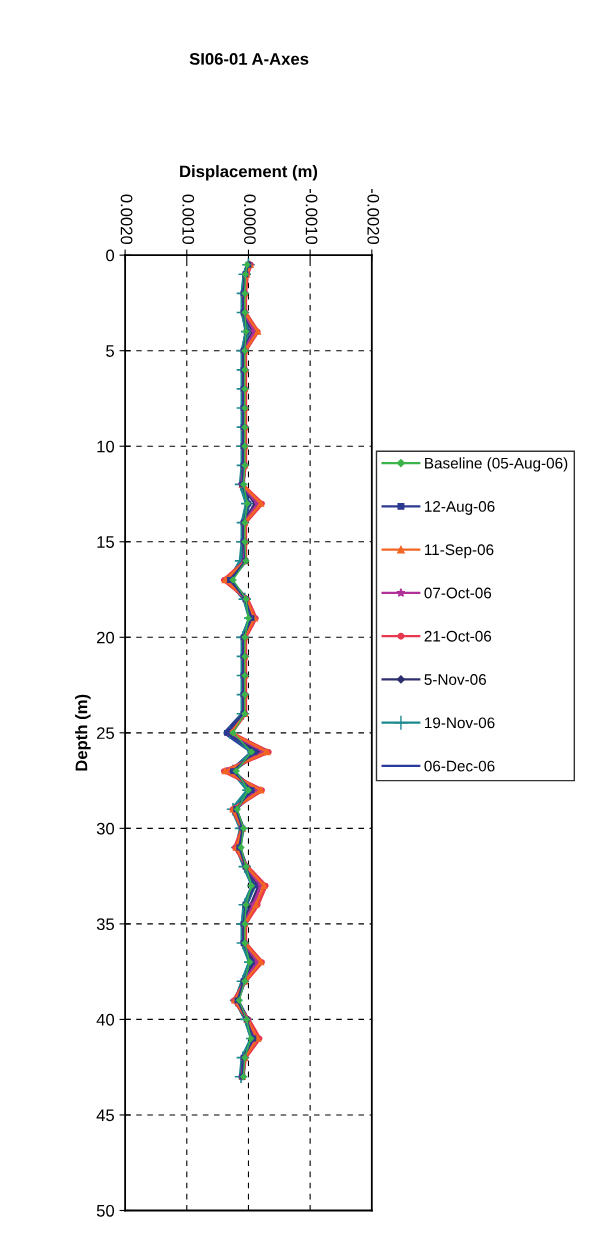  I want to click on x-tick-label: 0.0020, so click(126, 219).